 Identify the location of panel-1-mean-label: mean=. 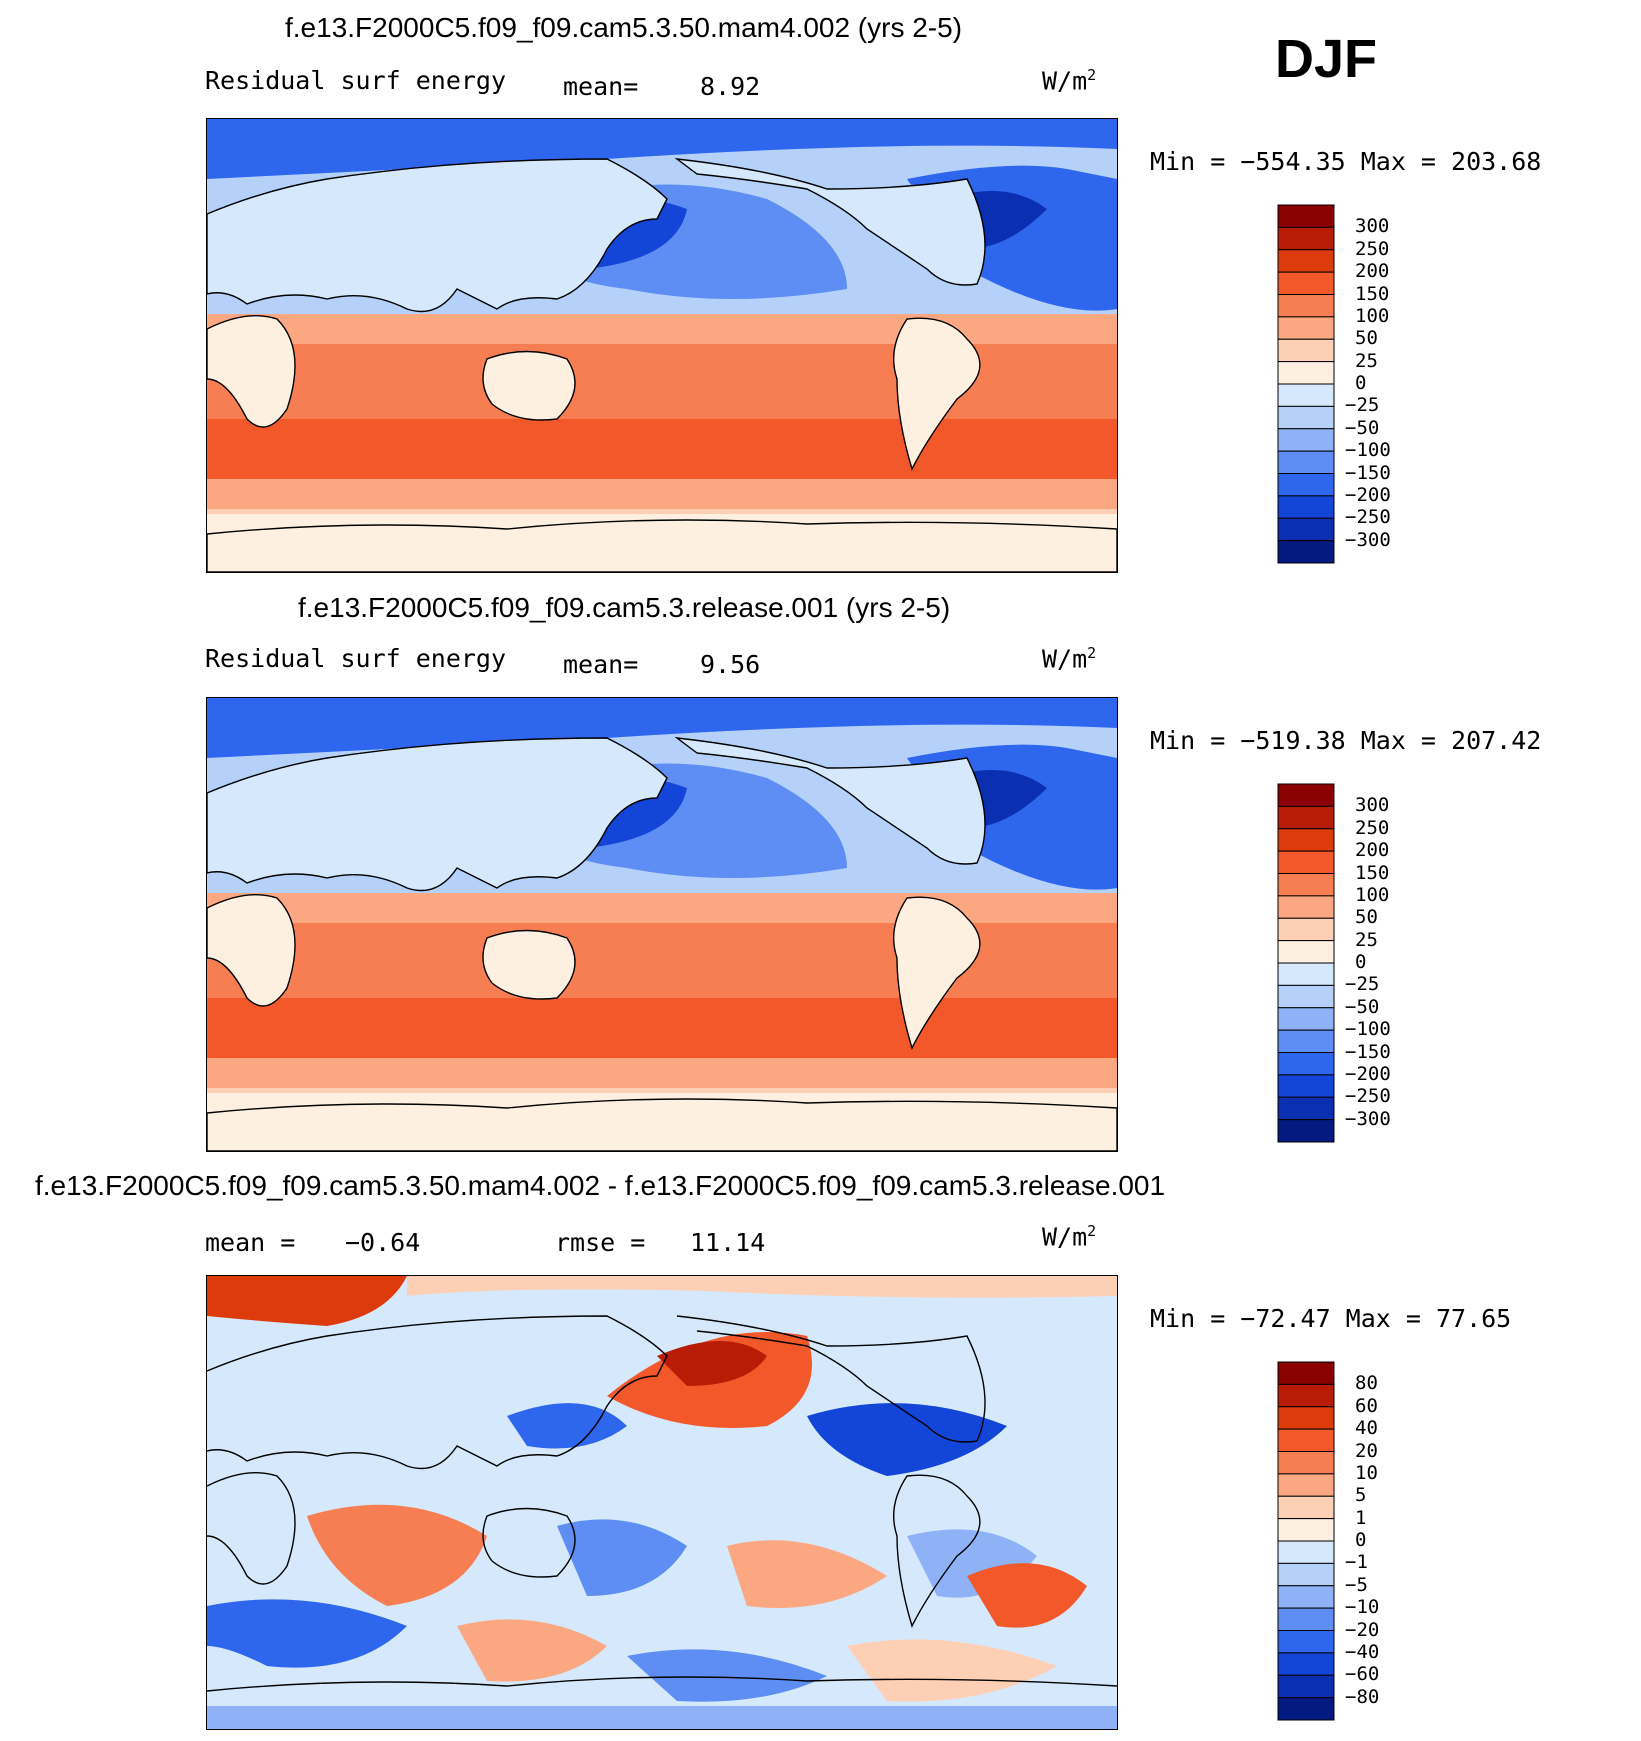
(601, 86).